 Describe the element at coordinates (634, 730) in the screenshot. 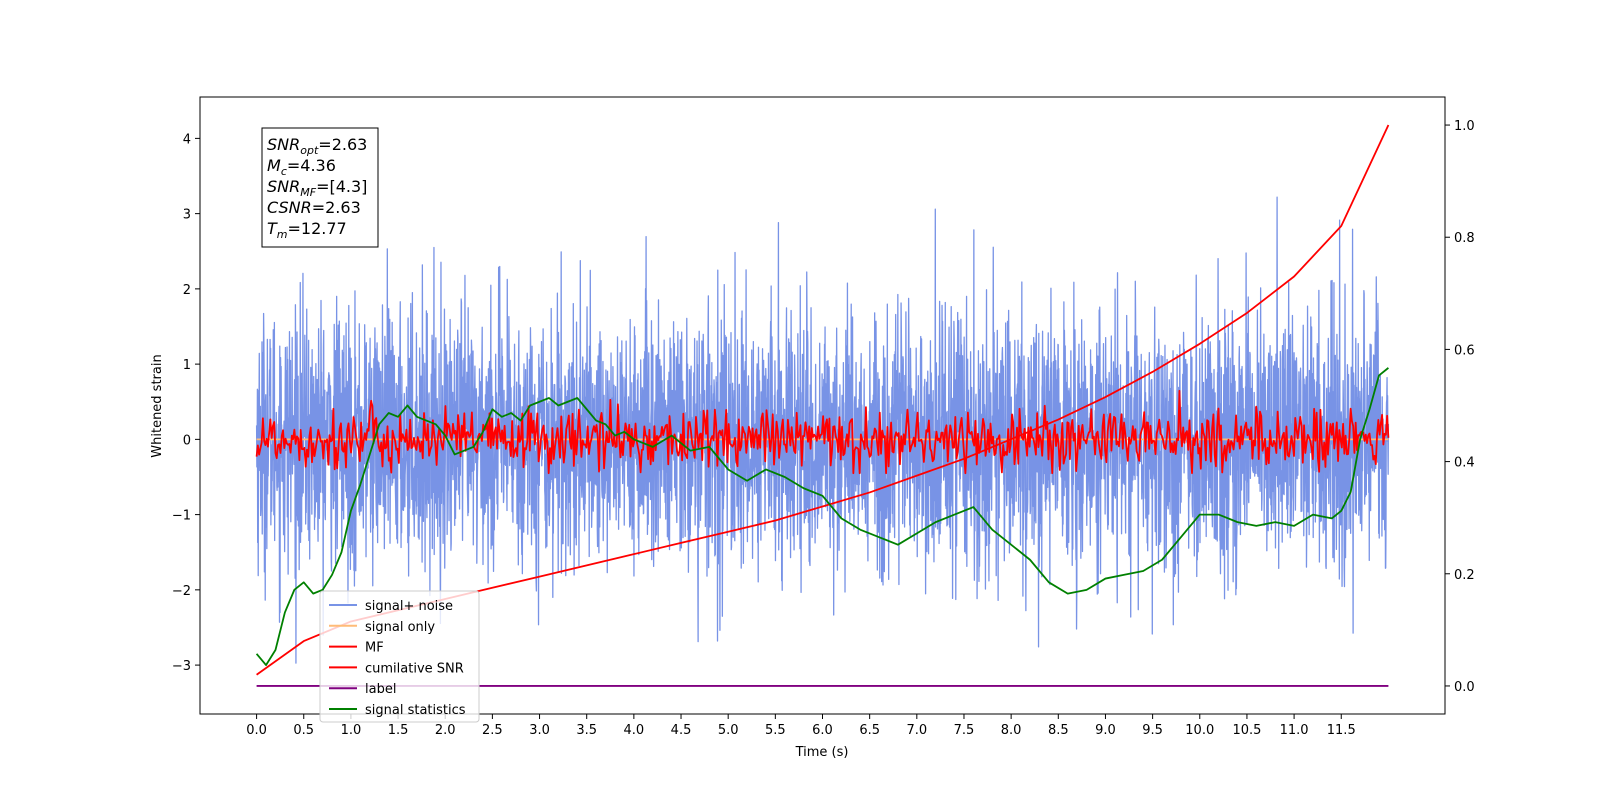

I see `x-tick-label: 4.0` at that location.